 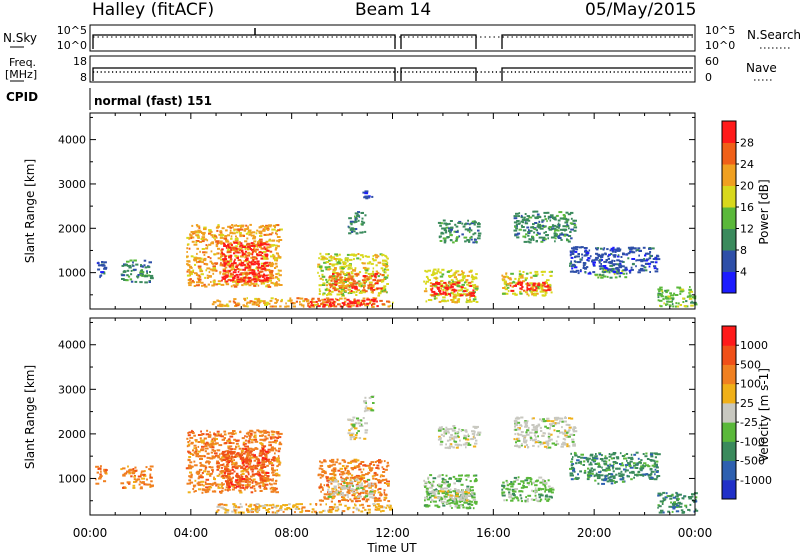 I want to click on data-region, so click(x=245, y=262).